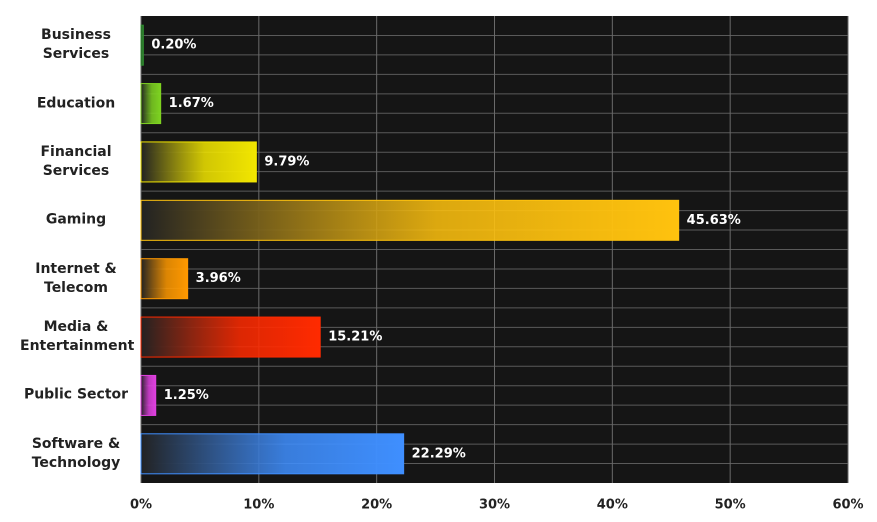 Image resolution: width=877 pixels, height=522 pixels. What do you see at coordinates (141, 505) in the screenshot?
I see `x-tick-label: 0%` at bounding box center [141, 505].